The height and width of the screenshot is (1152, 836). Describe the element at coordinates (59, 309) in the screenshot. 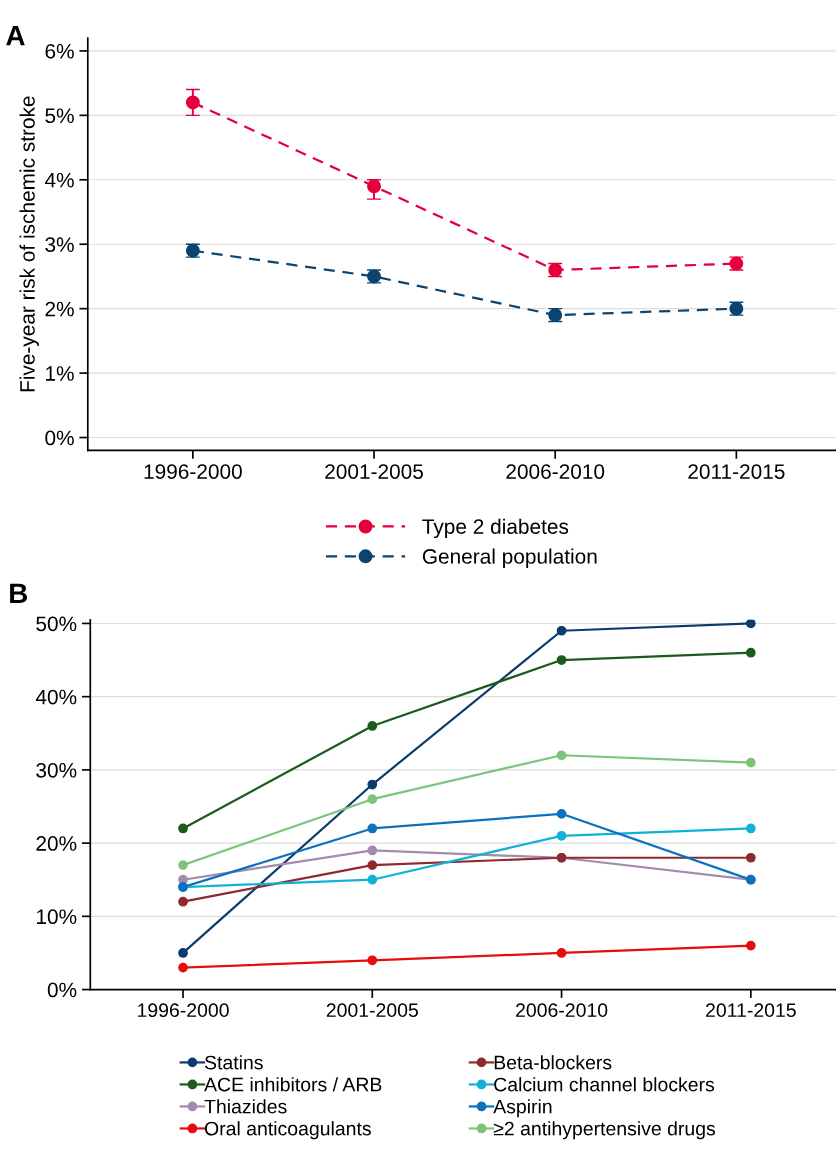

I see `y-tick-label: 2%` at that location.